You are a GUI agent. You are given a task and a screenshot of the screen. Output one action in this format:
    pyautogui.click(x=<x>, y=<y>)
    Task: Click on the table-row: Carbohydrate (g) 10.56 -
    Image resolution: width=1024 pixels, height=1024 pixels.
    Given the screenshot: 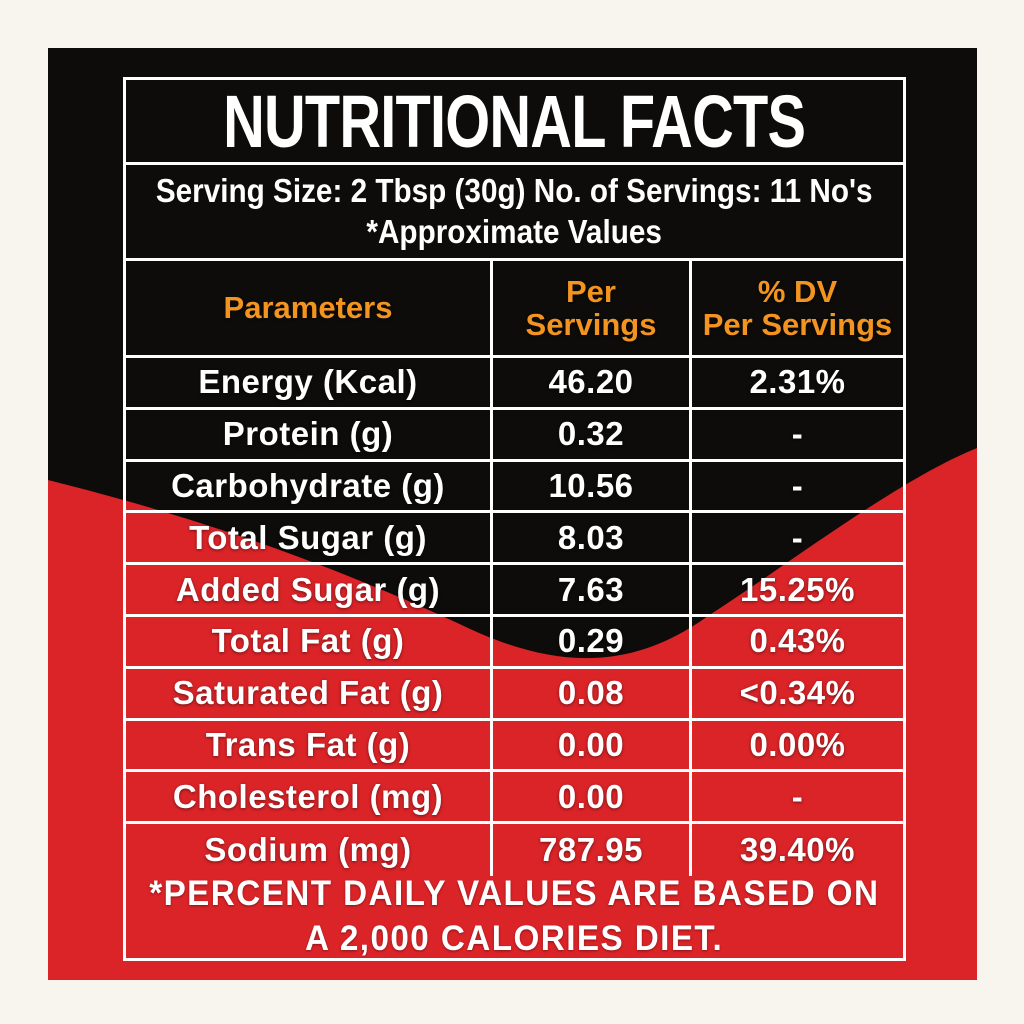 What is the action you would take?
    pyautogui.click(x=514, y=487)
    